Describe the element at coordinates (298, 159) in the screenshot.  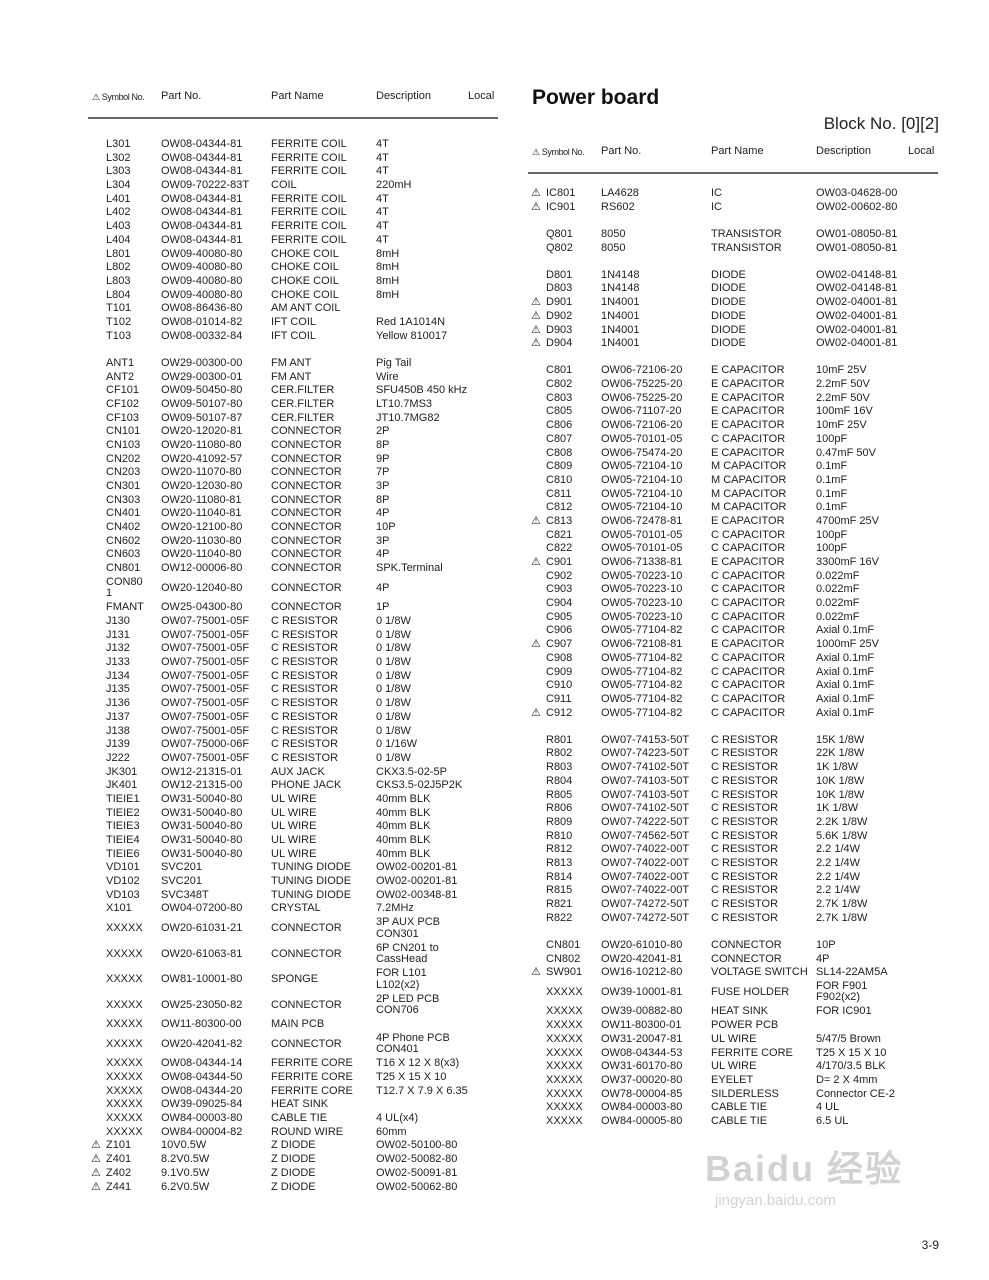
I see `table-row: L302 OW08-04344-81 FERRITE COIL 4T` at that location.